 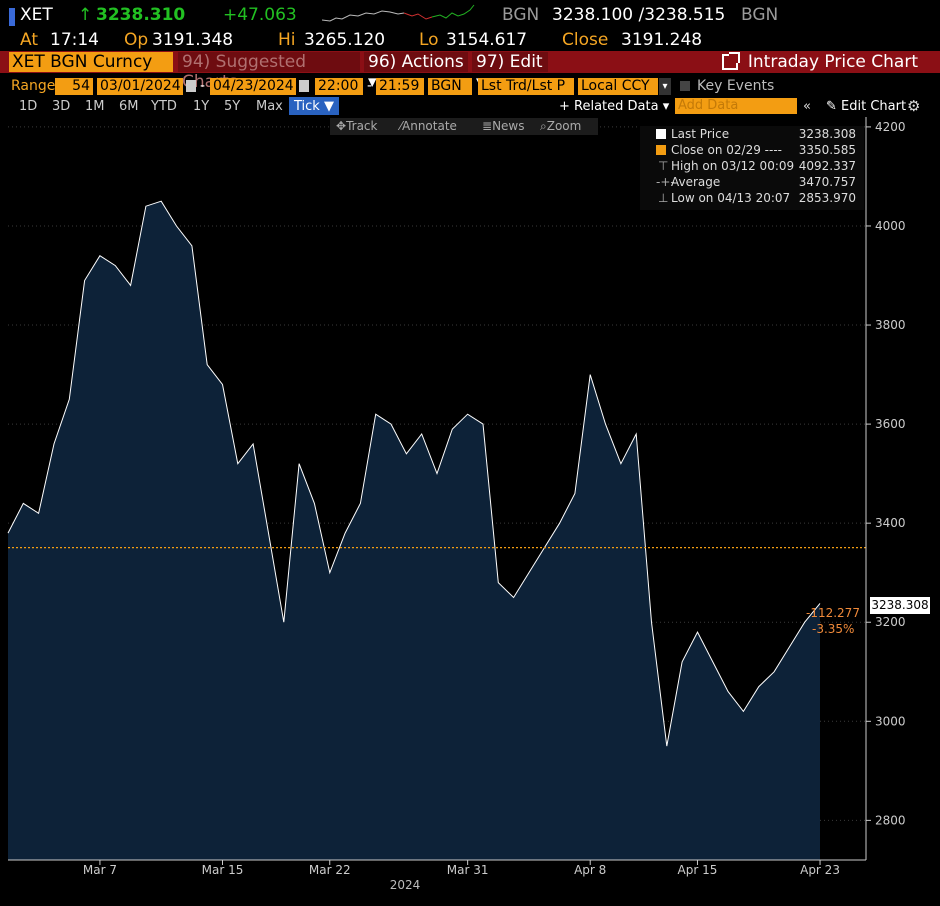 I want to click on zoom-button: ⌕ Zoom, so click(x=561, y=126).